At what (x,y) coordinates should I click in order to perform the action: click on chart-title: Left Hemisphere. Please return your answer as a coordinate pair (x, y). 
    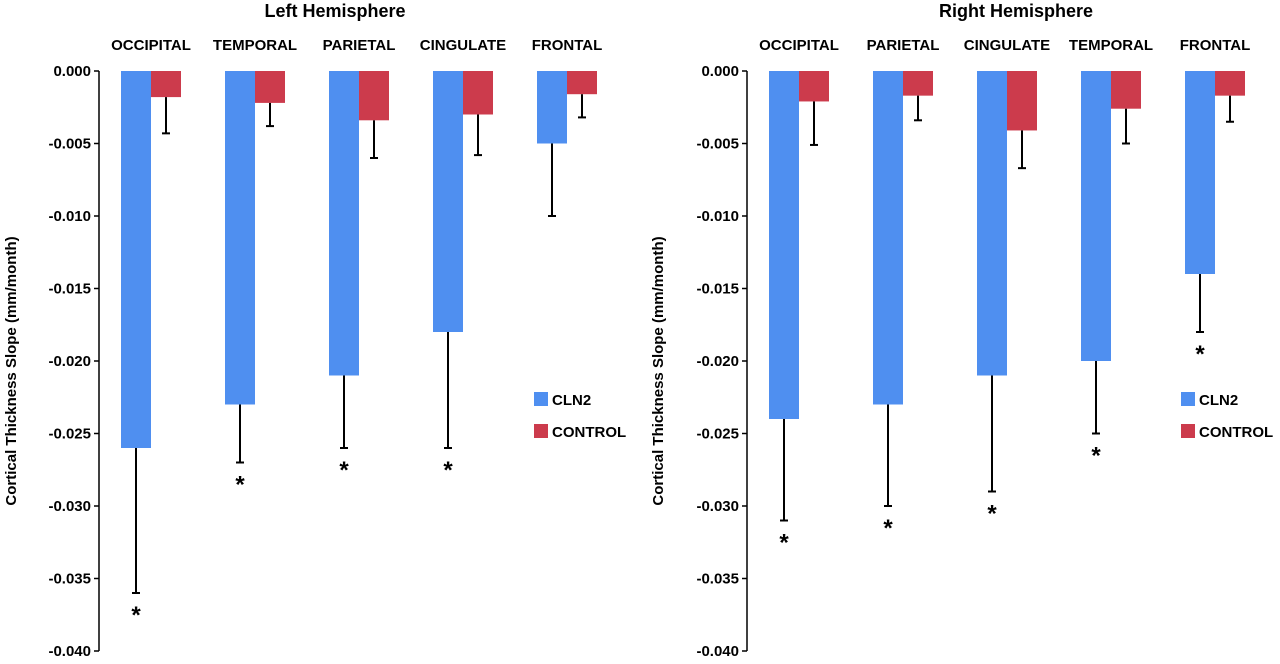
    Looking at the image, I should click on (334, 11).